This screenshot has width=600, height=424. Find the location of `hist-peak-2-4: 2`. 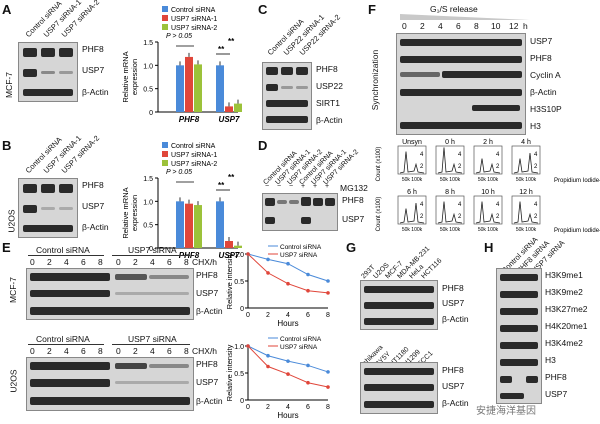

hist-peak-2-4: 2 is located at coordinates (422, 217).